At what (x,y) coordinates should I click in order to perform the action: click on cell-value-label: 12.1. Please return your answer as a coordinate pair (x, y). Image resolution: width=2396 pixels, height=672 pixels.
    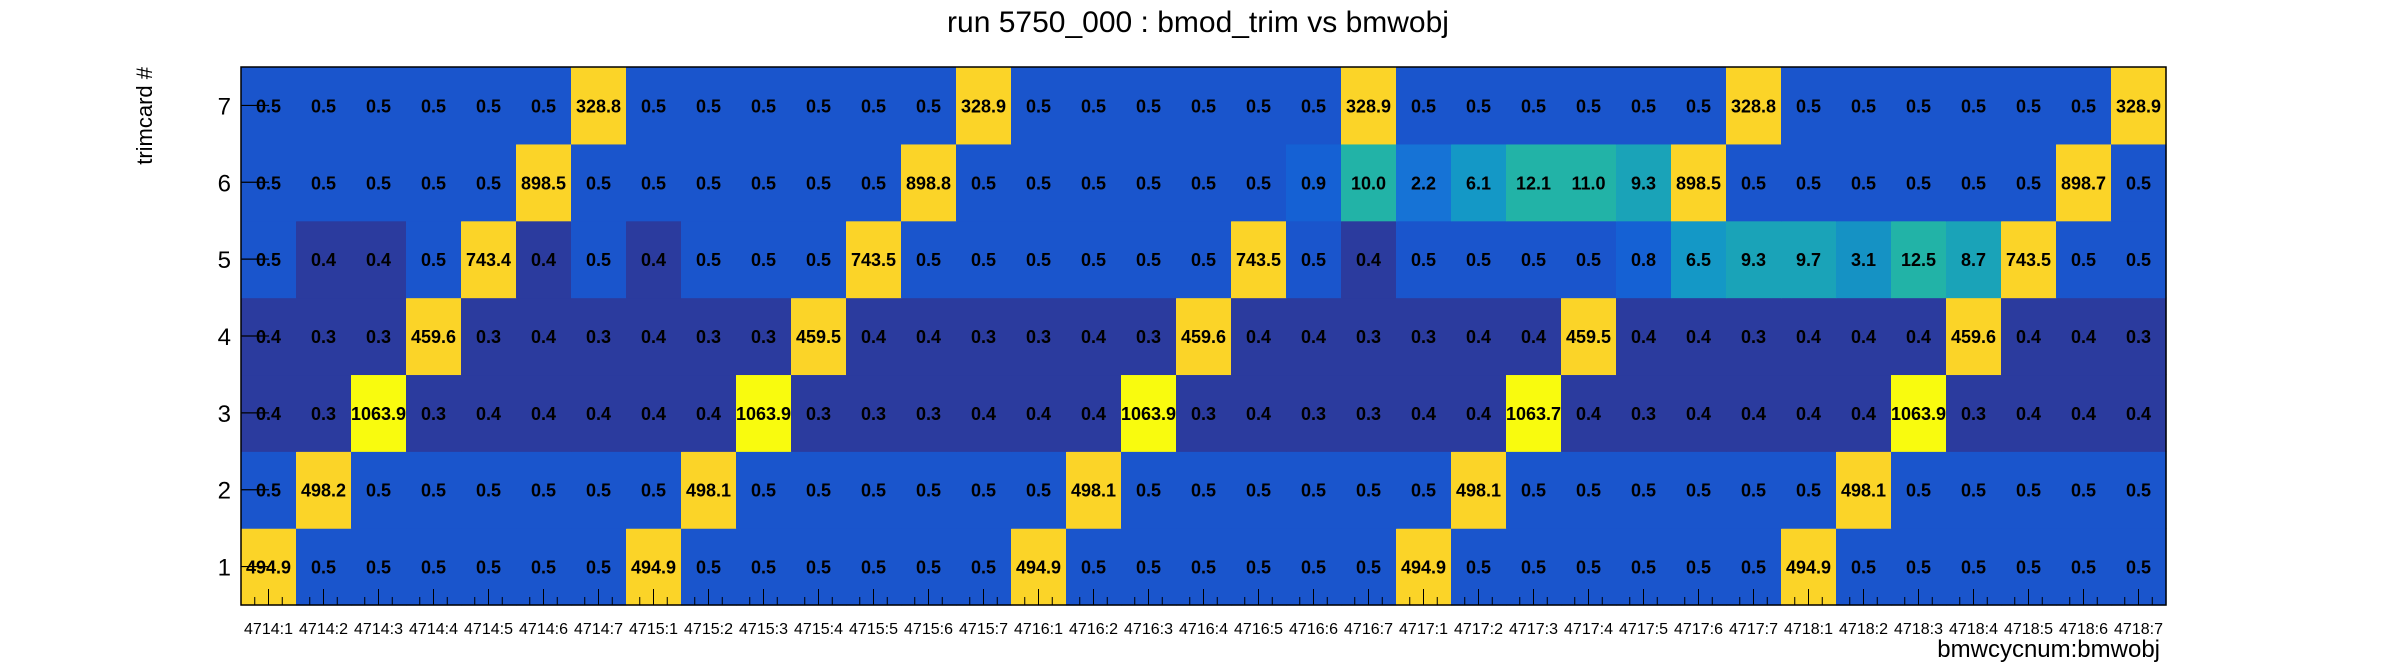
    Looking at the image, I should click on (1533, 183).